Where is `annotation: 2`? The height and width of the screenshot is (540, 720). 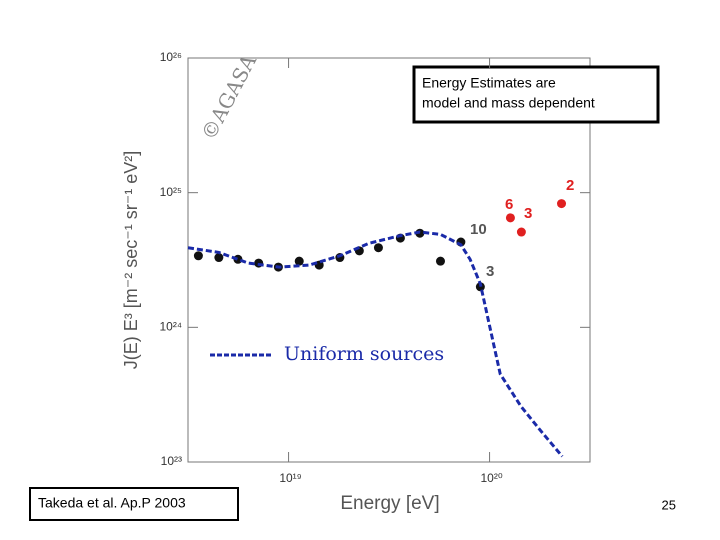 annotation: 2 is located at coordinates (570, 185).